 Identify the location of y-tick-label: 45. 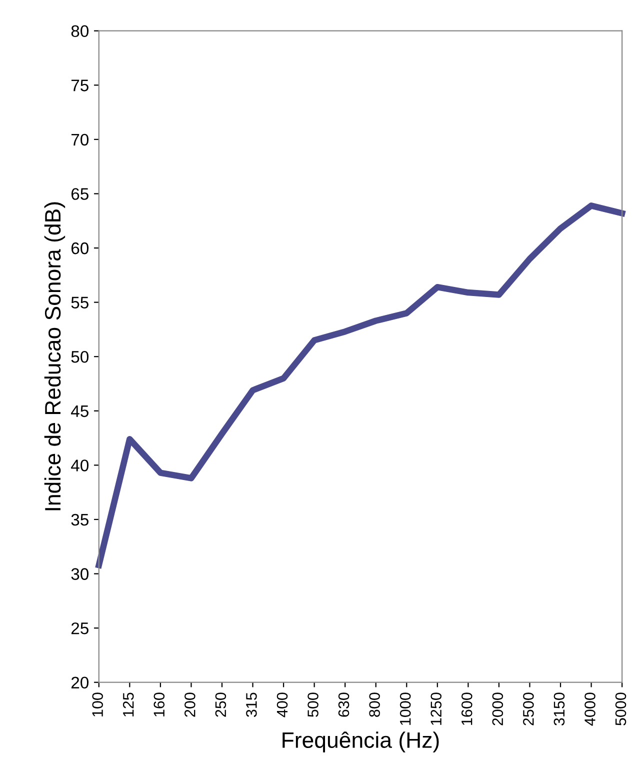
(79, 411).